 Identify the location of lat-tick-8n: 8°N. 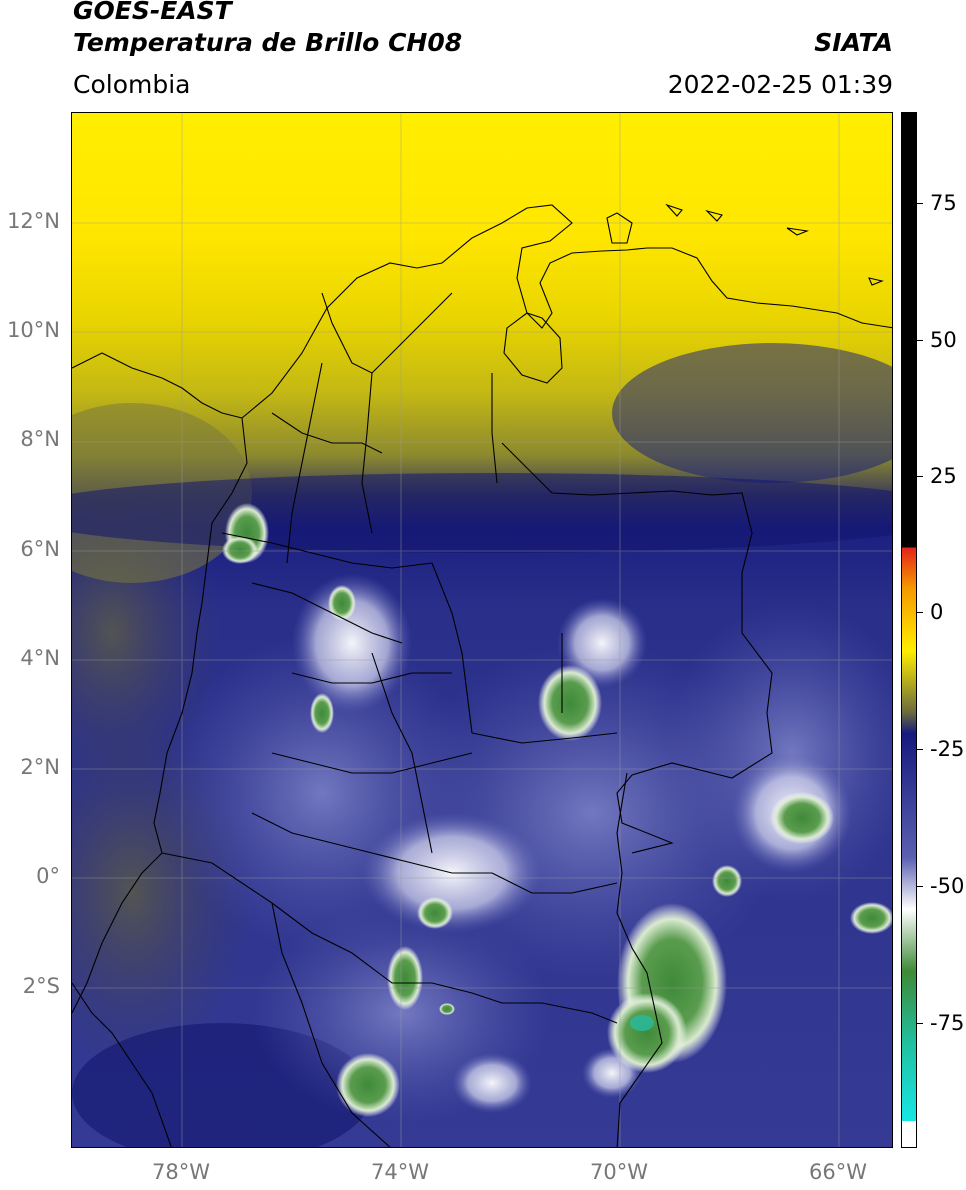
(40, 439).